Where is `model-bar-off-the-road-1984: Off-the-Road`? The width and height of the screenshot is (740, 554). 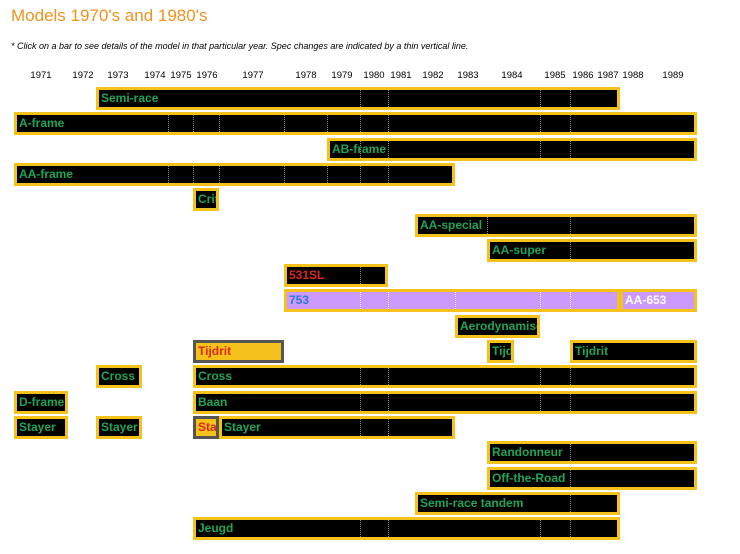
model-bar-off-the-road-1984: Off-the-Road is located at coordinates (592, 478).